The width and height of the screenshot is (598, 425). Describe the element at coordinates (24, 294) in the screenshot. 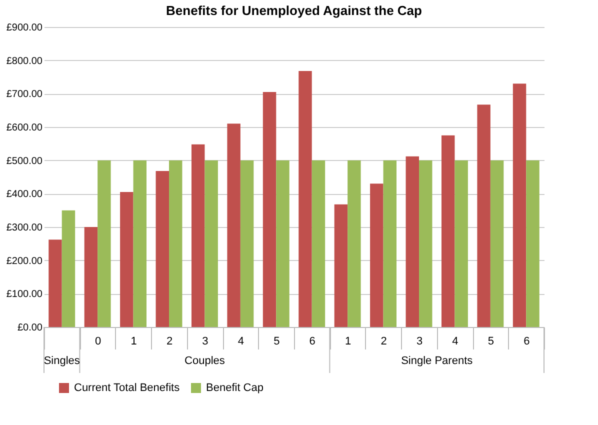

I see `y-tick-label: £100.00` at that location.